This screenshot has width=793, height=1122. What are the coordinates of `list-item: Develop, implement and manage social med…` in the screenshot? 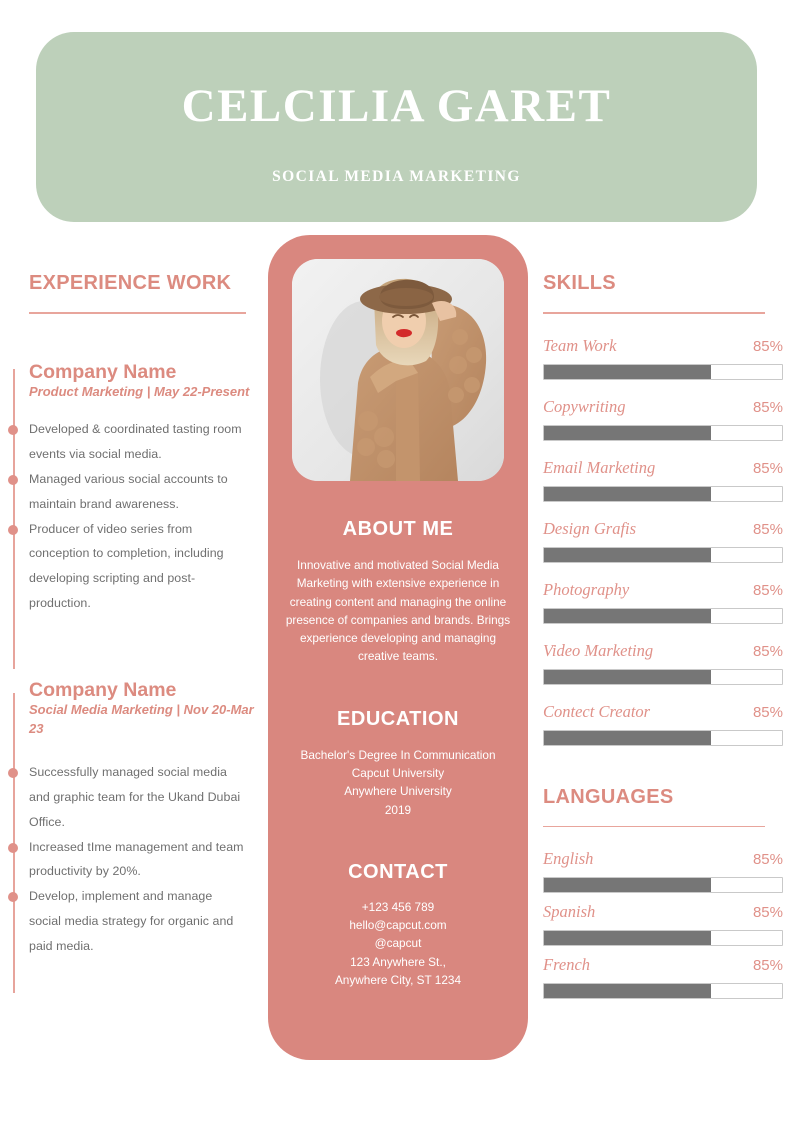 It's located at (127, 921).